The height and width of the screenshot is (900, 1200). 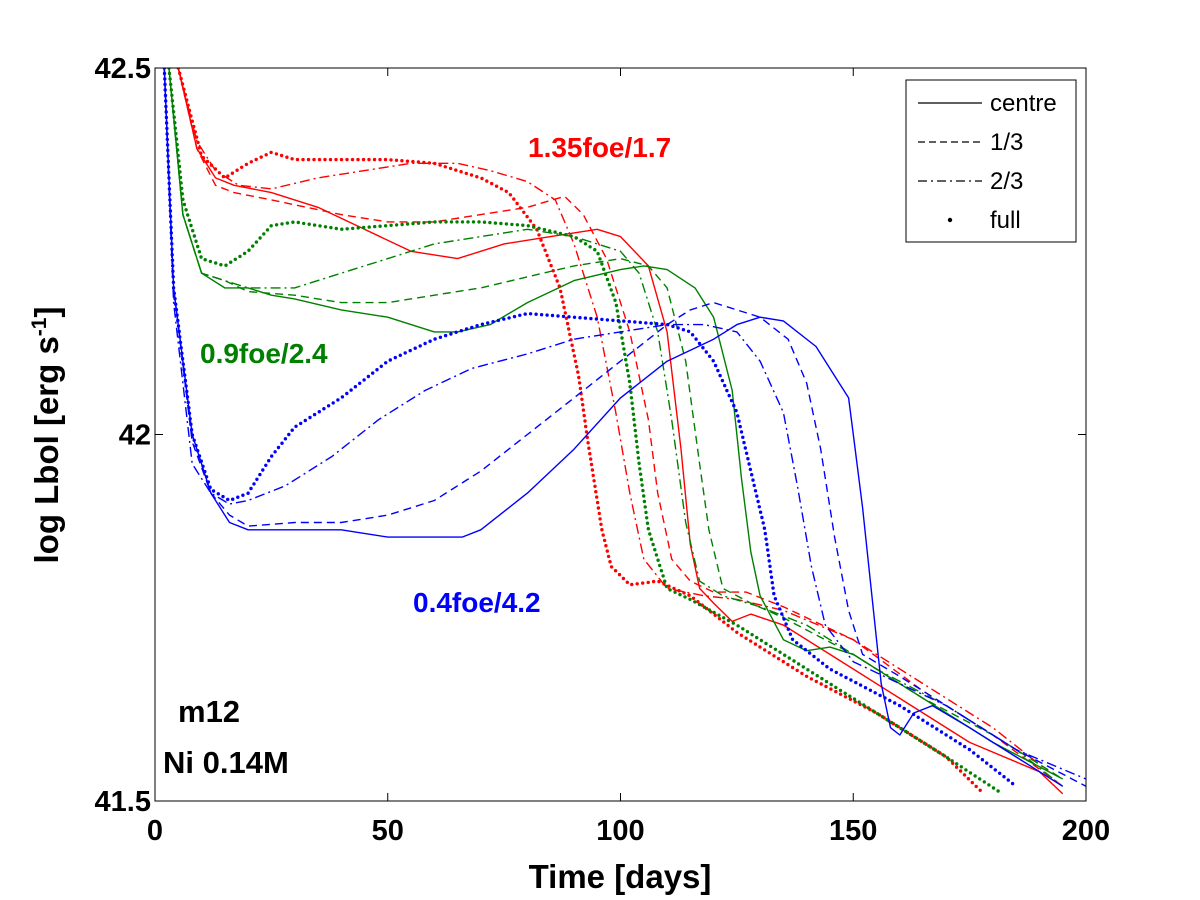 I want to click on legend-swatch-dotted, so click(x=950, y=220).